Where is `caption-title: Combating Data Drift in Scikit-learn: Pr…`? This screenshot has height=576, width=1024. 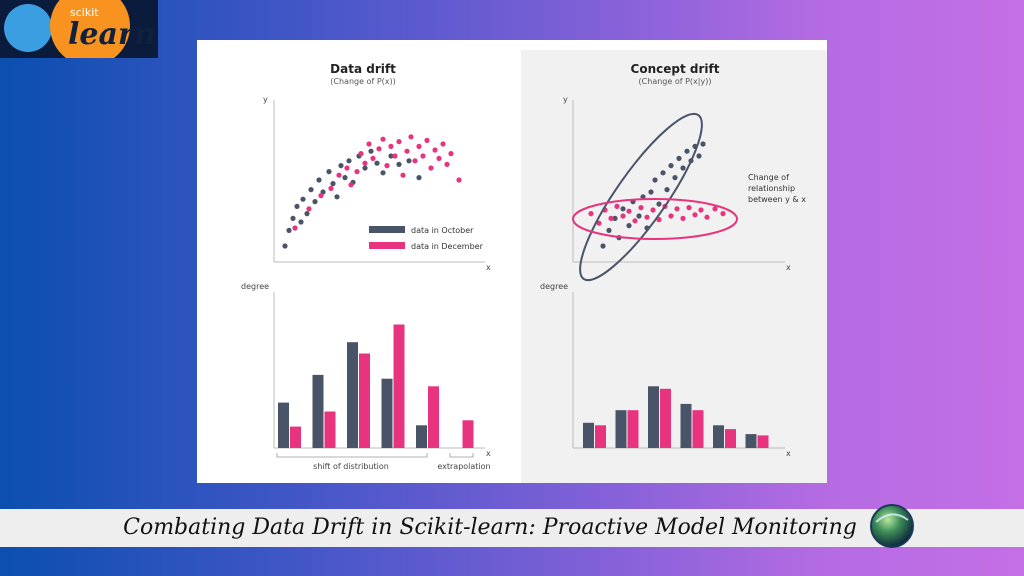 caption-title: Combating Data Drift in Scikit-learn: Pr… is located at coordinates (490, 527).